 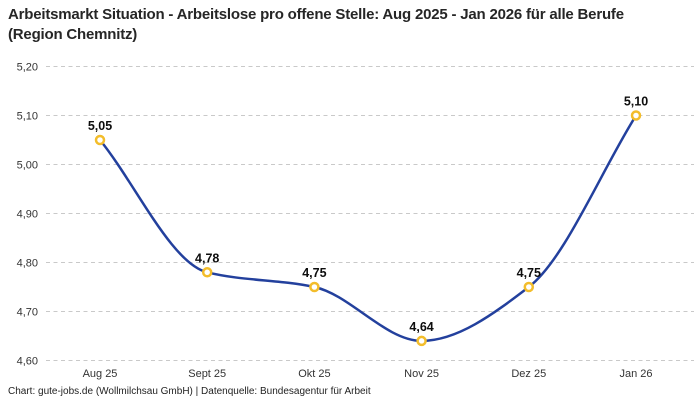 What do you see at coordinates (27, 313) in the screenshot?
I see `y-axis-tick-label: 4,70` at bounding box center [27, 313].